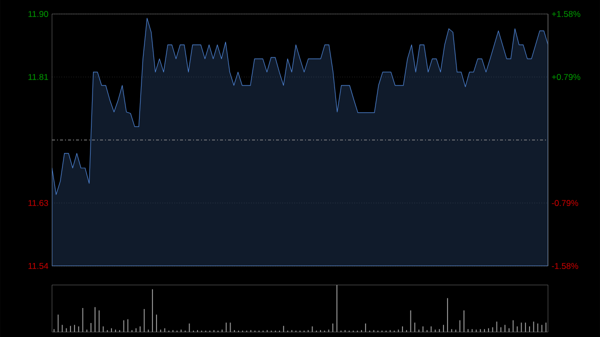 This screenshot has width=600, height=337. Describe the element at coordinates (38, 266) in the screenshot. I see `y-tick-label: 11.54` at that location.